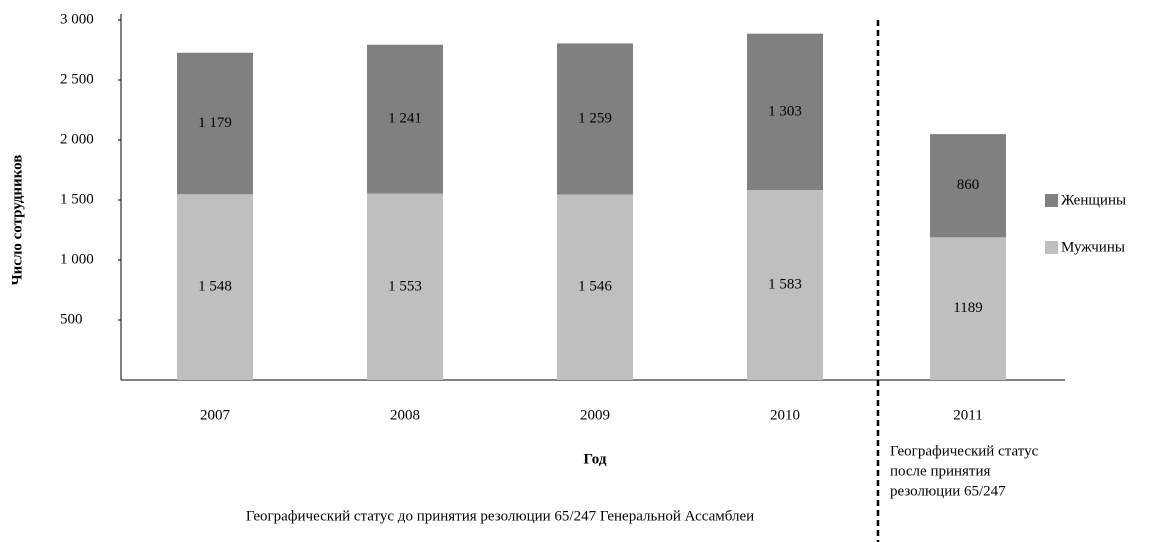 This screenshot has height=542, width=1152. Describe the element at coordinates (77, 199) in the screenshot. I see `y-tick-label: 1 500` at that location.